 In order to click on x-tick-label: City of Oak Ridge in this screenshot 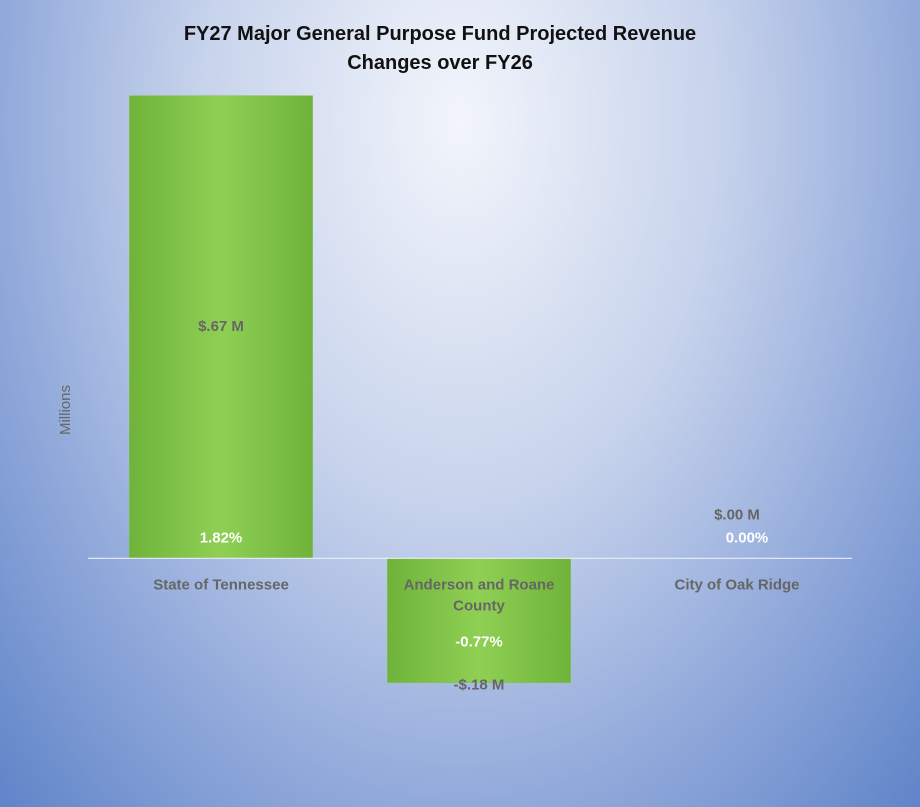, I will do `click(736, 584)`.